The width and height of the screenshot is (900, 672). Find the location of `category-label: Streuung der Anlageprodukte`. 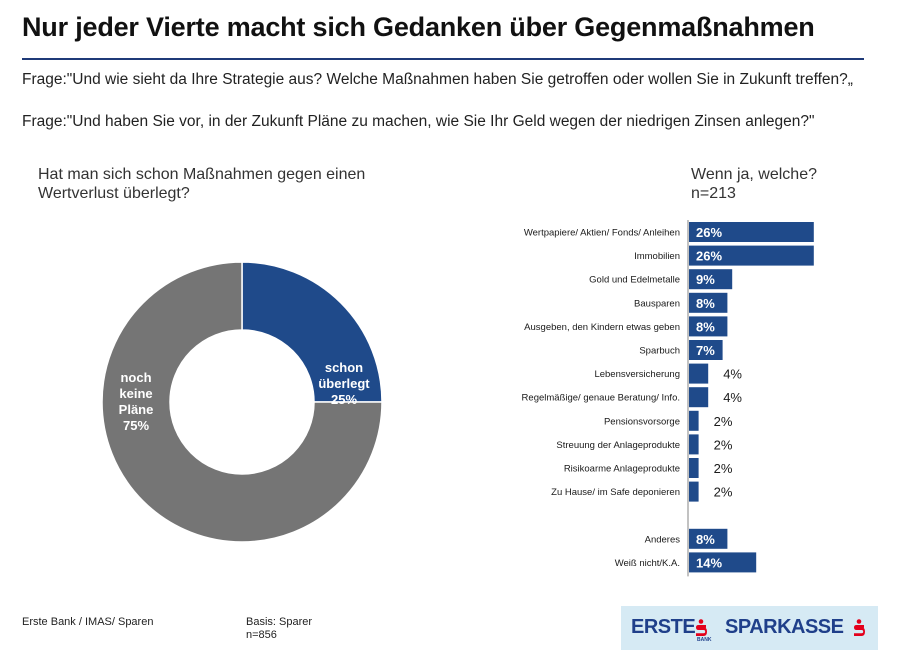

category-label: Streuung der Anlageprodukte is located at coordinates (618, 445).